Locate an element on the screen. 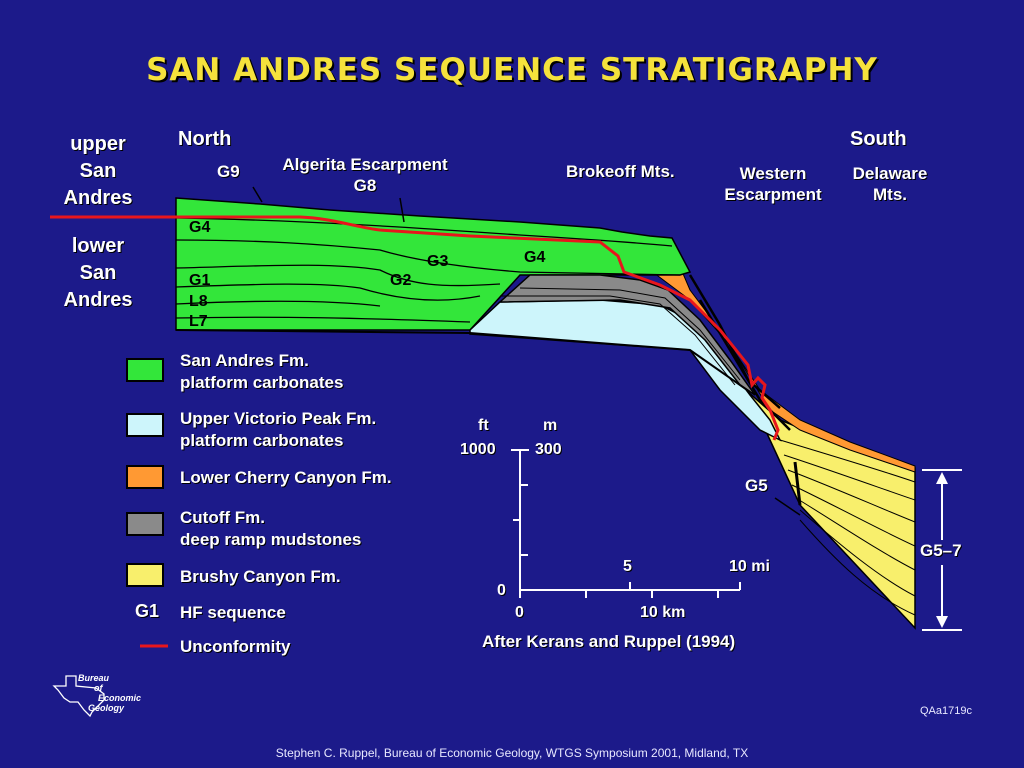 The height and width of the screenshot is (768, 1024). scale-zero-vertical: 0 is located at coordinates (501, 590).